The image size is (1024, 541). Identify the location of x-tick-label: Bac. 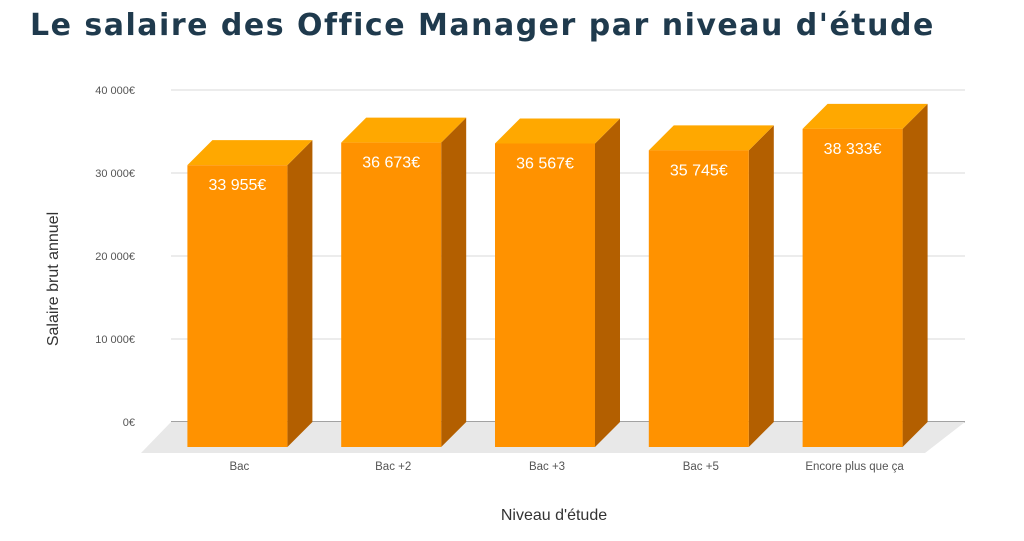
(239, 467).